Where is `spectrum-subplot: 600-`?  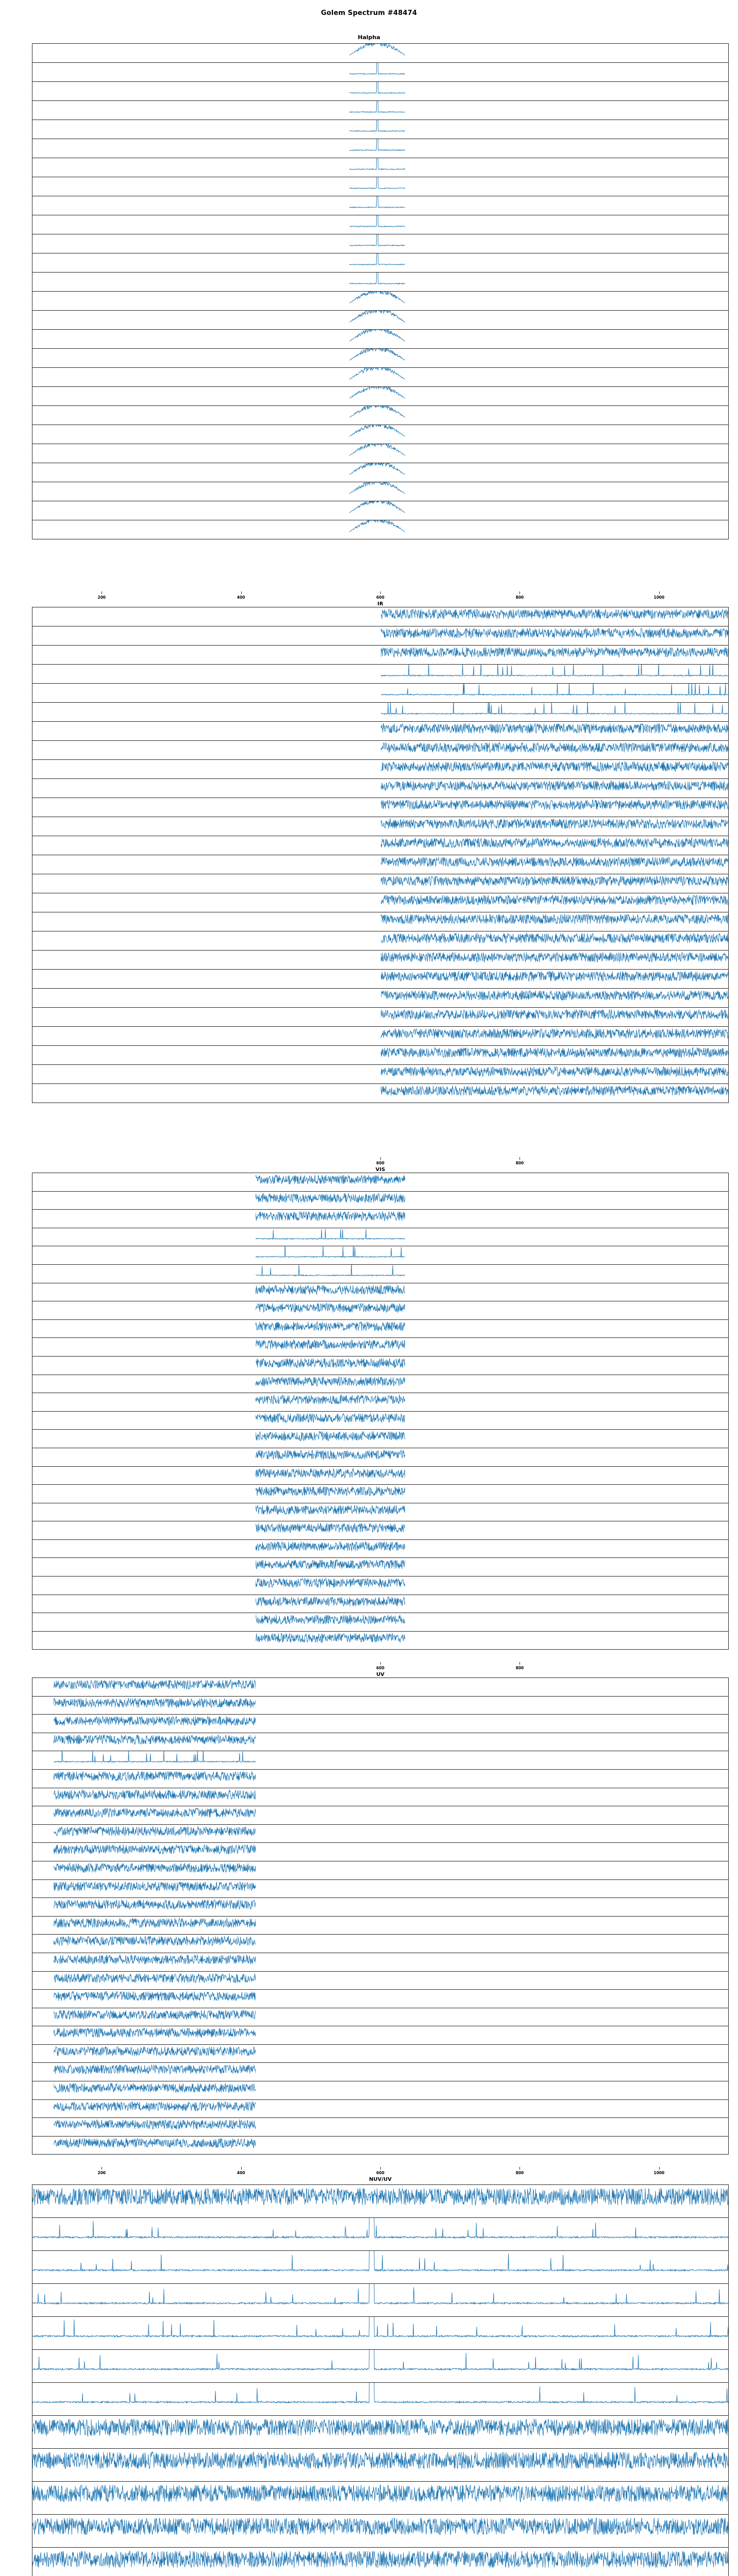
spectrum-subplot: 600- is located at coordinates (380, 788).